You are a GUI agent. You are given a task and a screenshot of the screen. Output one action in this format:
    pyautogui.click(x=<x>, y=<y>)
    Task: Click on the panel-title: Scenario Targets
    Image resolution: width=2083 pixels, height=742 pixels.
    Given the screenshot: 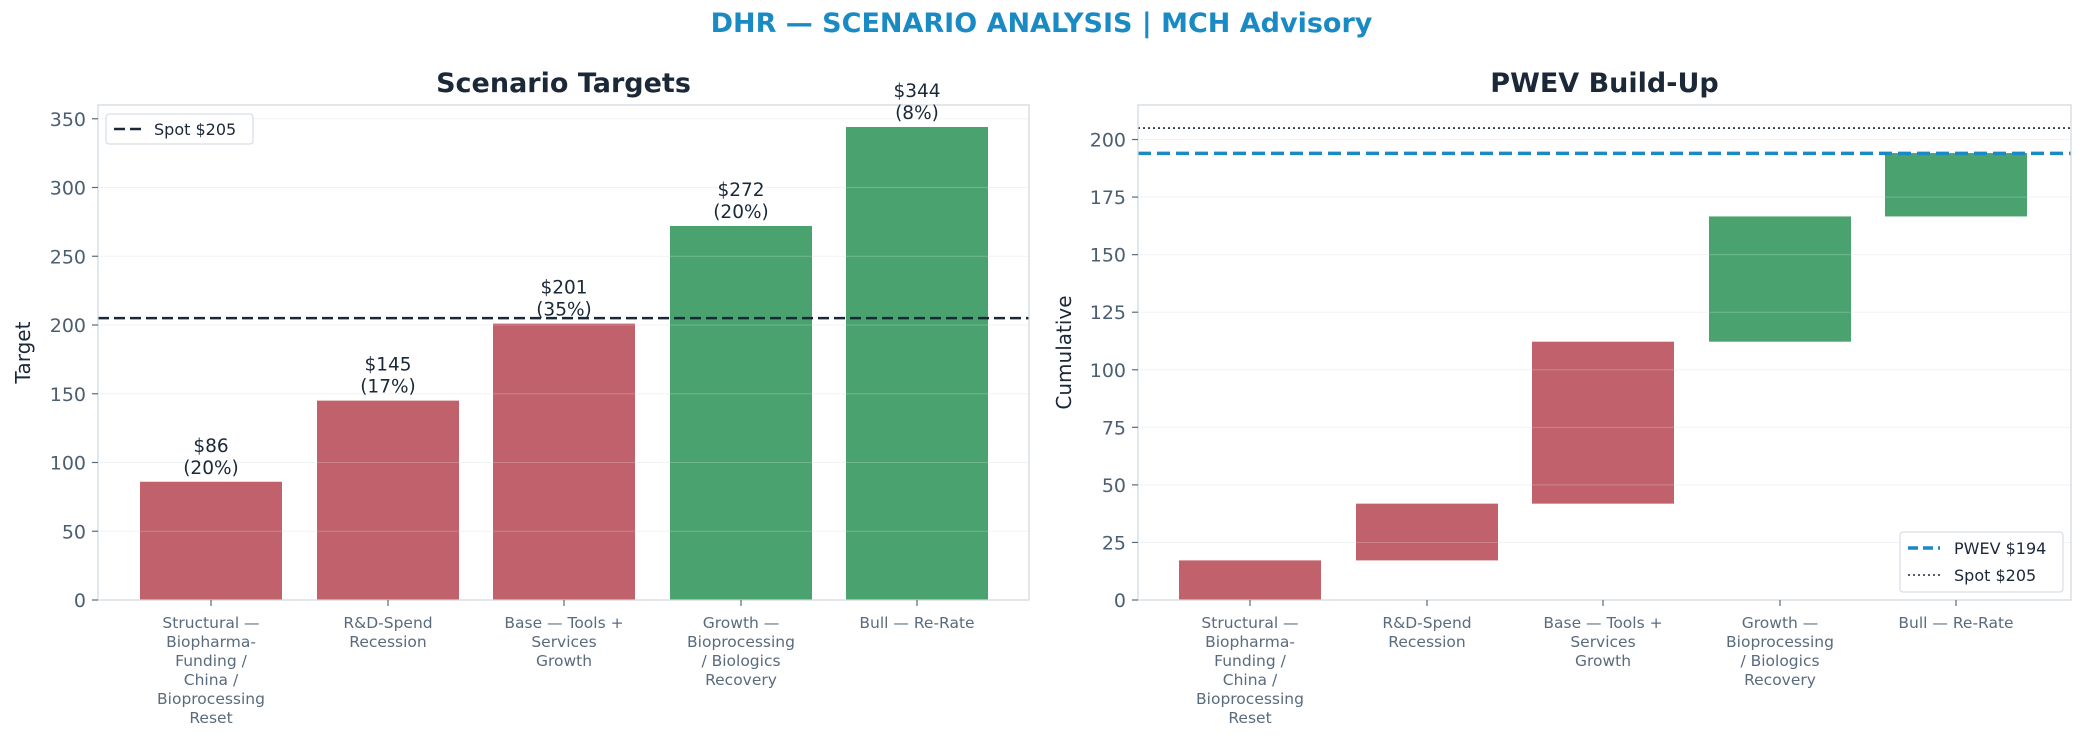 What is the action you would take?
    pyautogui.click(x=563, y=83)
    